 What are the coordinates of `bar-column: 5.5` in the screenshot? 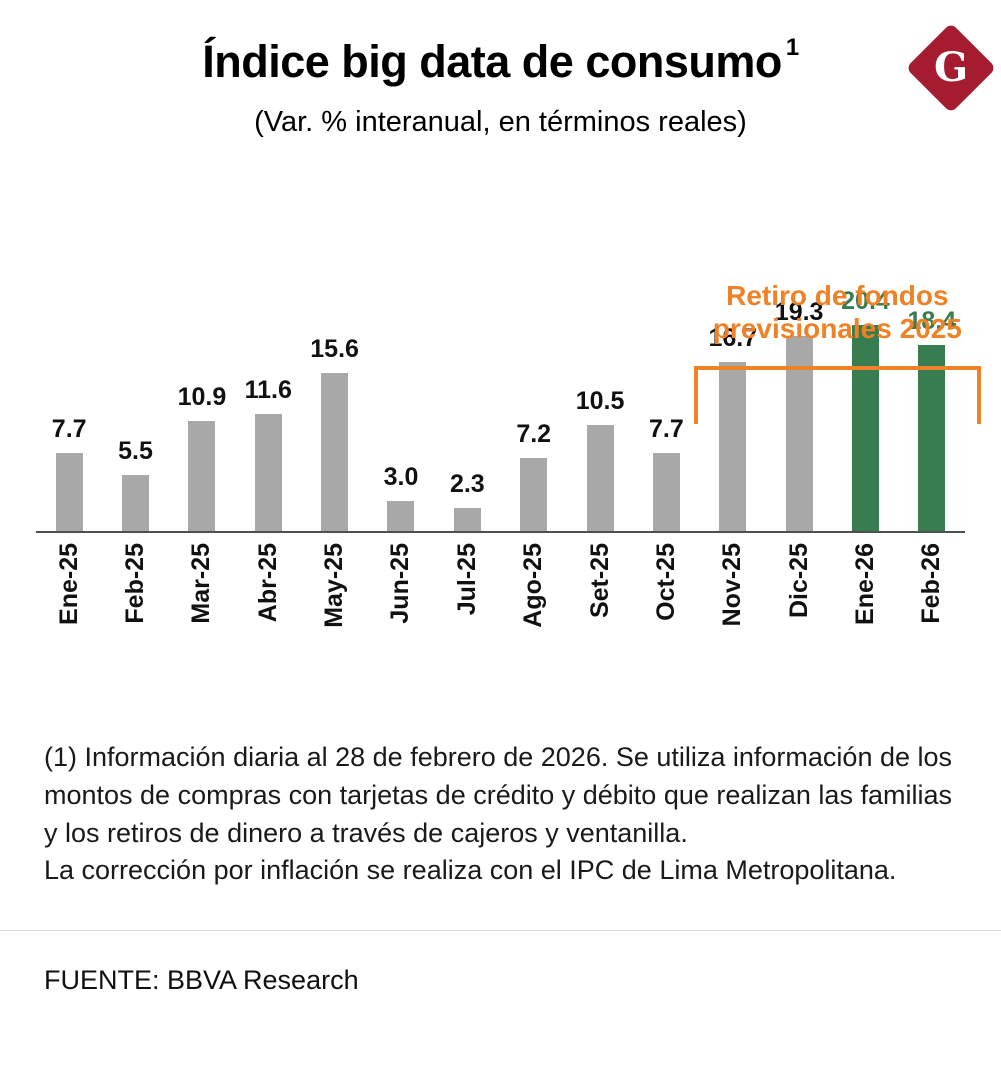 It's located at (135, 405).